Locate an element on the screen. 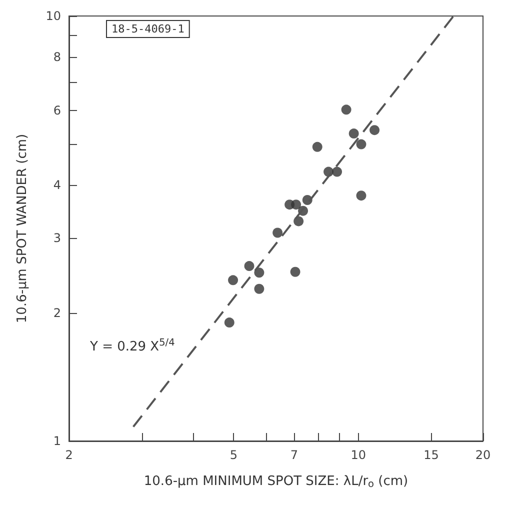 The width and height of the screenshot is (507, 505). y-tick-label: 6 is located at coordinates (57, 110).